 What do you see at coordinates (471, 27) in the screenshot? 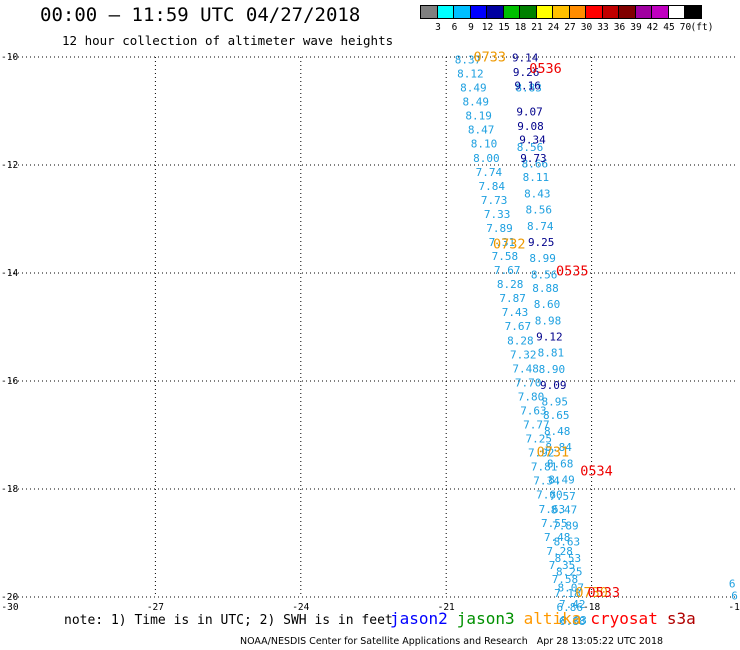
I see `colorbar-label: 9` at bounding box center [471, 27].